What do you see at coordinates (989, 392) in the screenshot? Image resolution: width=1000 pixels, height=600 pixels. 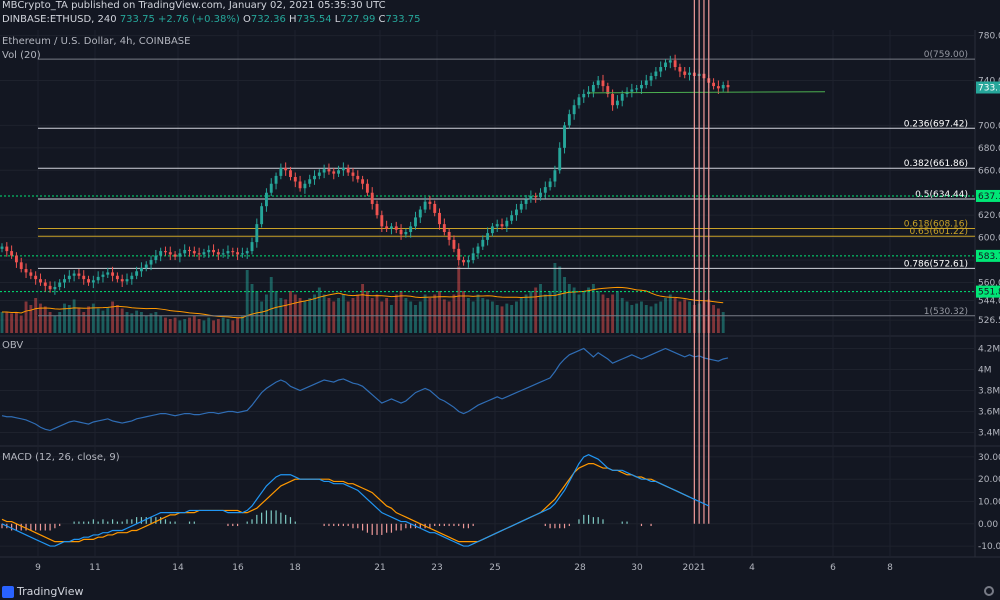 I see `obv-tick-label: 3.8M` at bounding box center [989, 392].